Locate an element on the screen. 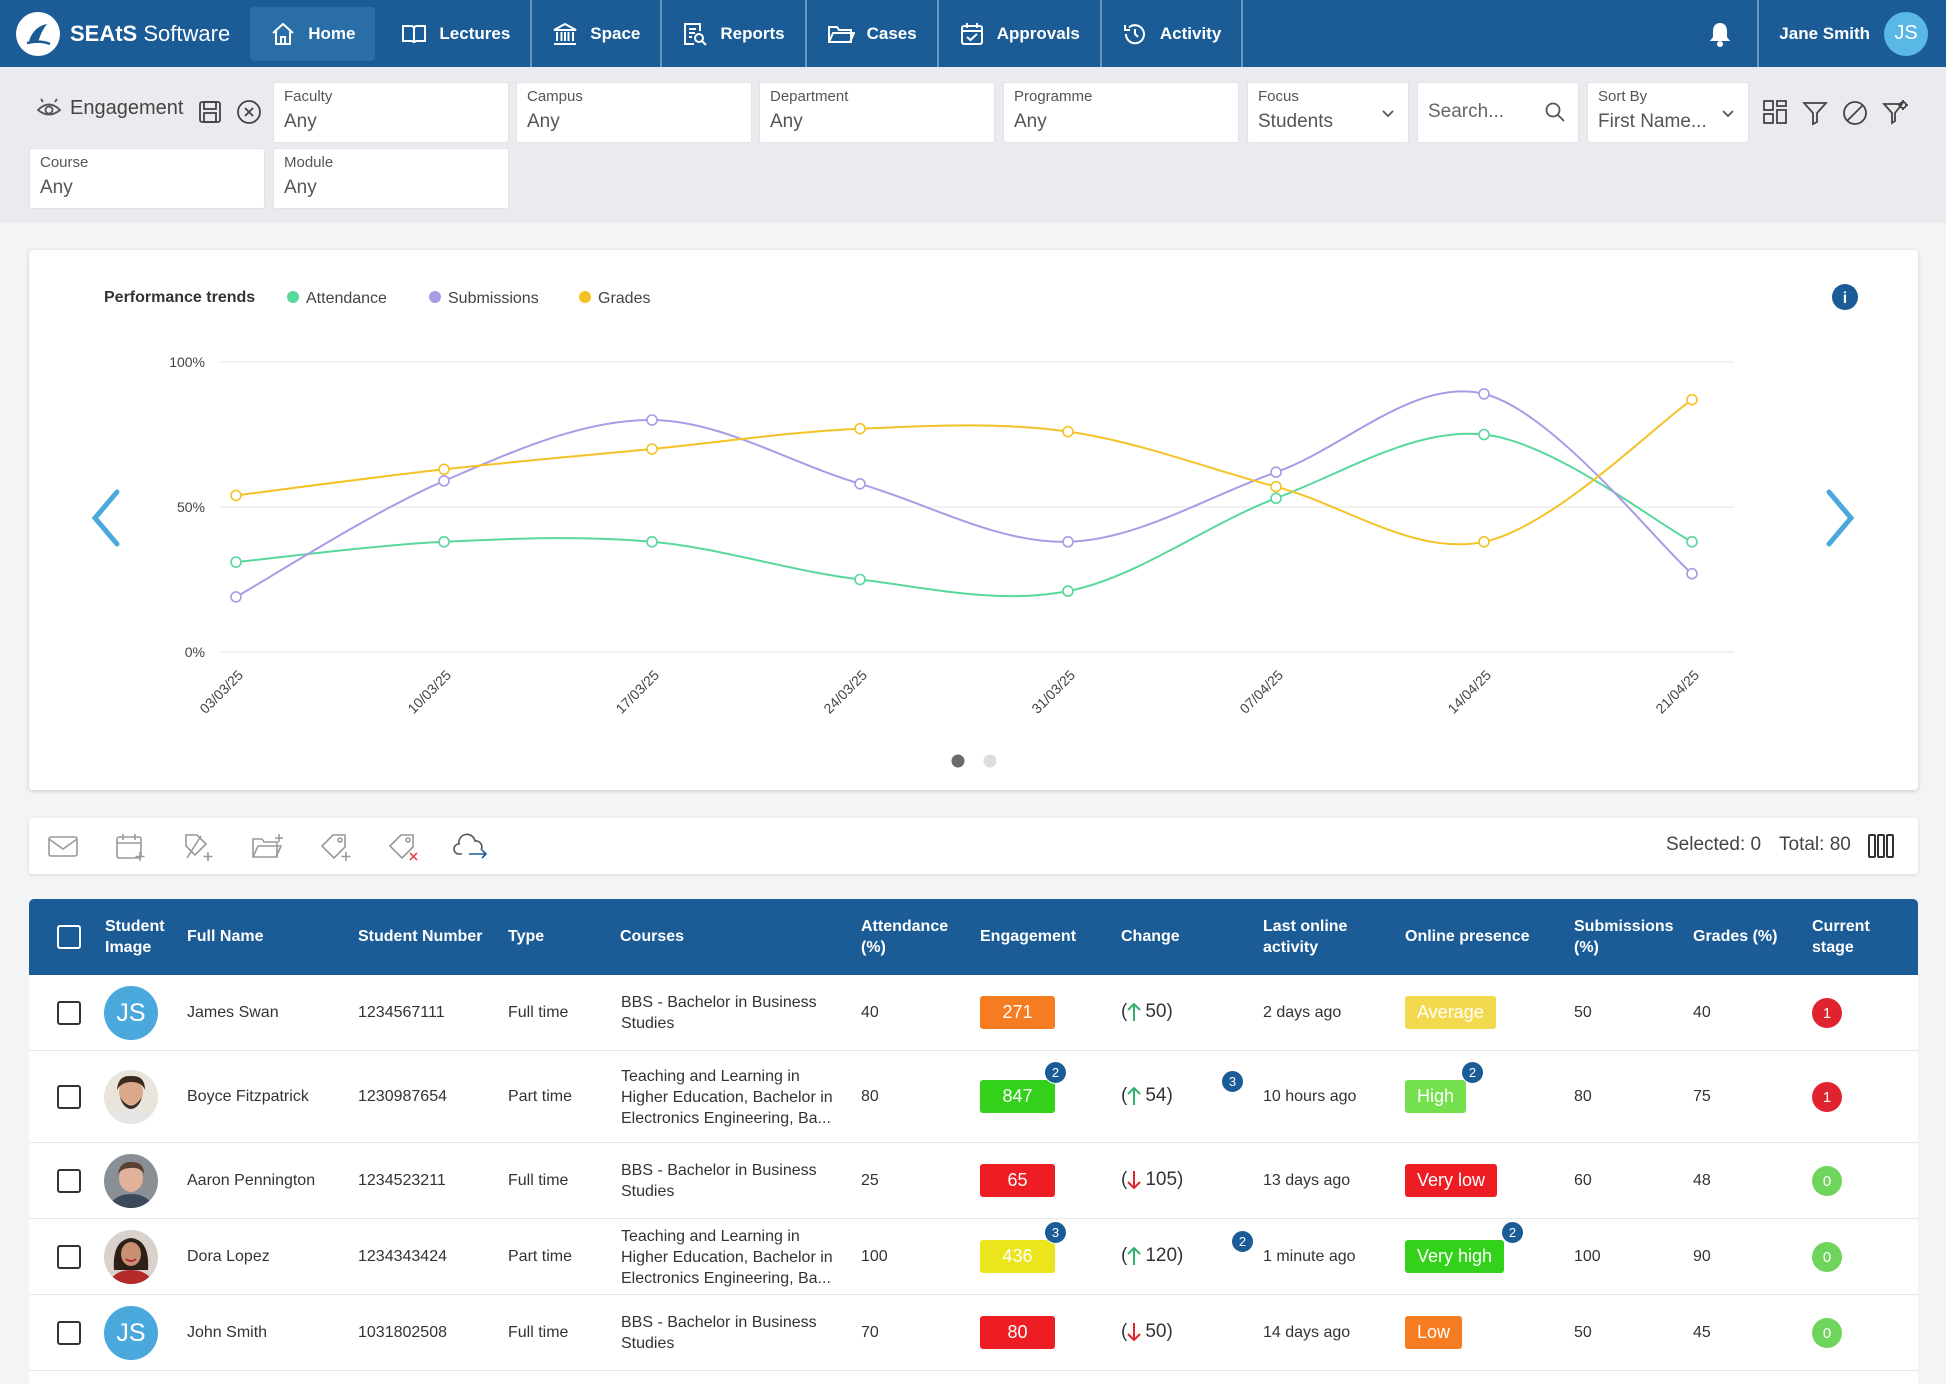  tag-remove-add-icon is located at coordinates (199, 847).